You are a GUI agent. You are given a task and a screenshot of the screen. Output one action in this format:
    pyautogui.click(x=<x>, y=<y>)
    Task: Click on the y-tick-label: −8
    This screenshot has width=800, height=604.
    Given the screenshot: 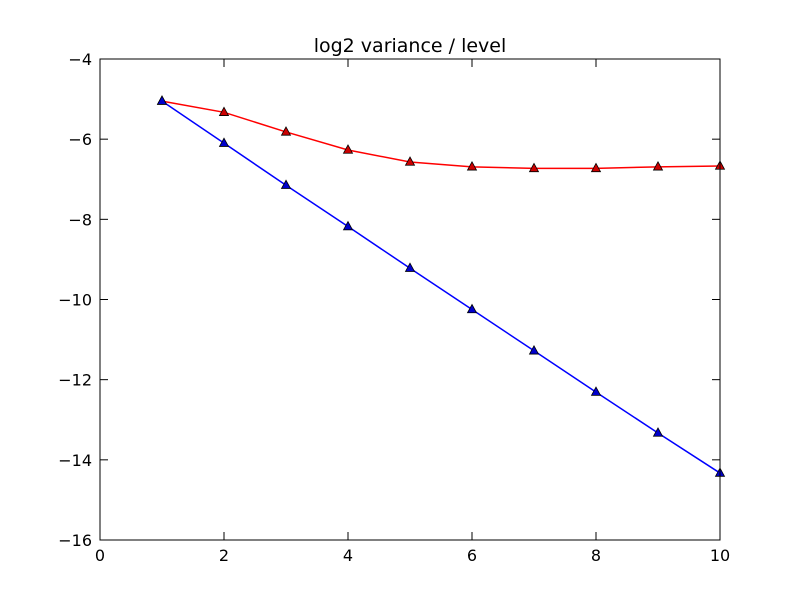 What is the action you would take?
    pyautogui.click(x=80, y=219)
    